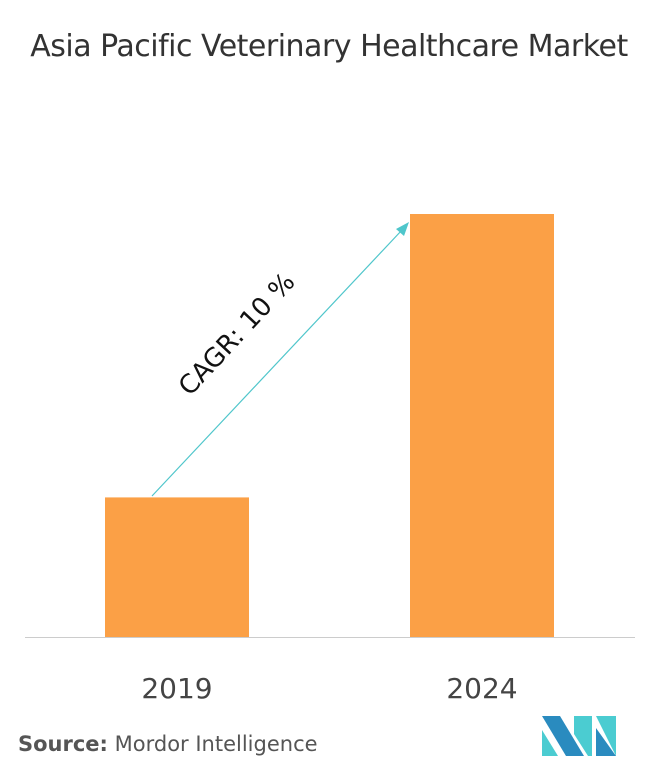  What do you see at coordinates (482, 425) in the screenshot?
I see `bar-2024` at bounding box center [482, 425].